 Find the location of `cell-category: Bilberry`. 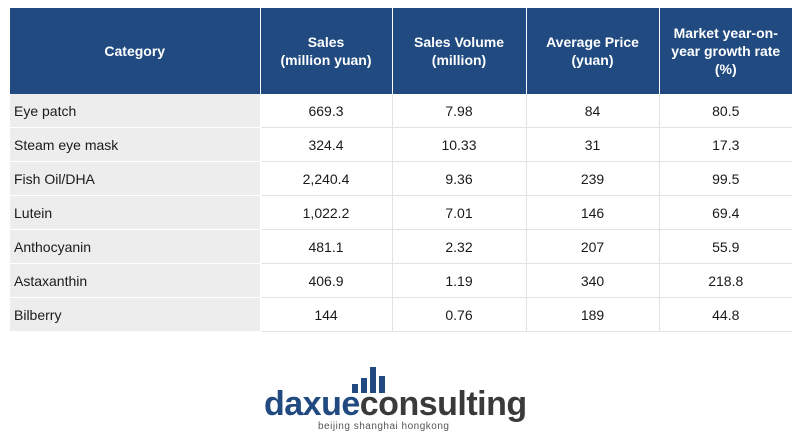

cell-category: Bilberry is located at coordinates (135, 314).